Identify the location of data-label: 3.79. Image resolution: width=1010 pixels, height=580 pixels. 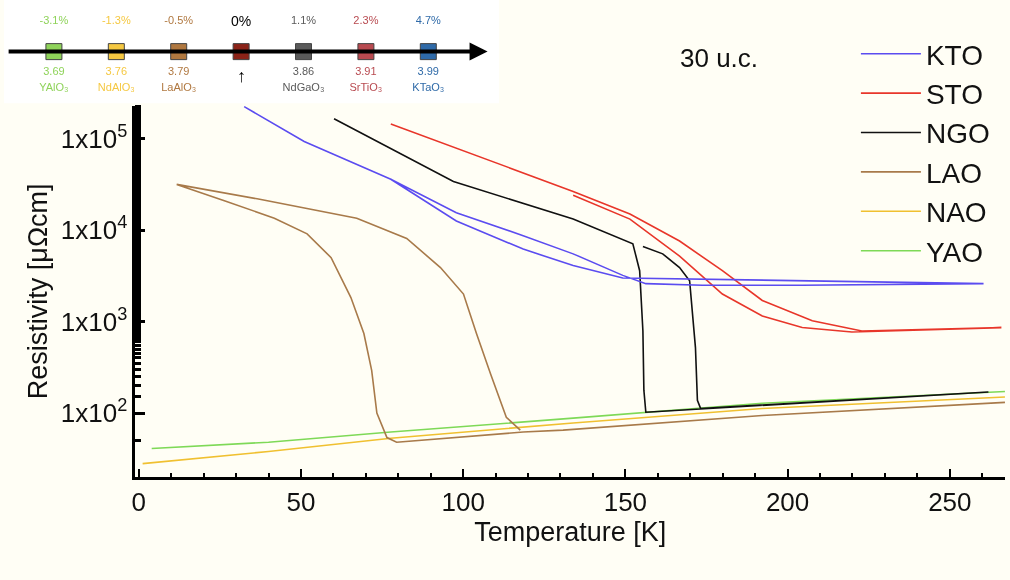
(179, 71).